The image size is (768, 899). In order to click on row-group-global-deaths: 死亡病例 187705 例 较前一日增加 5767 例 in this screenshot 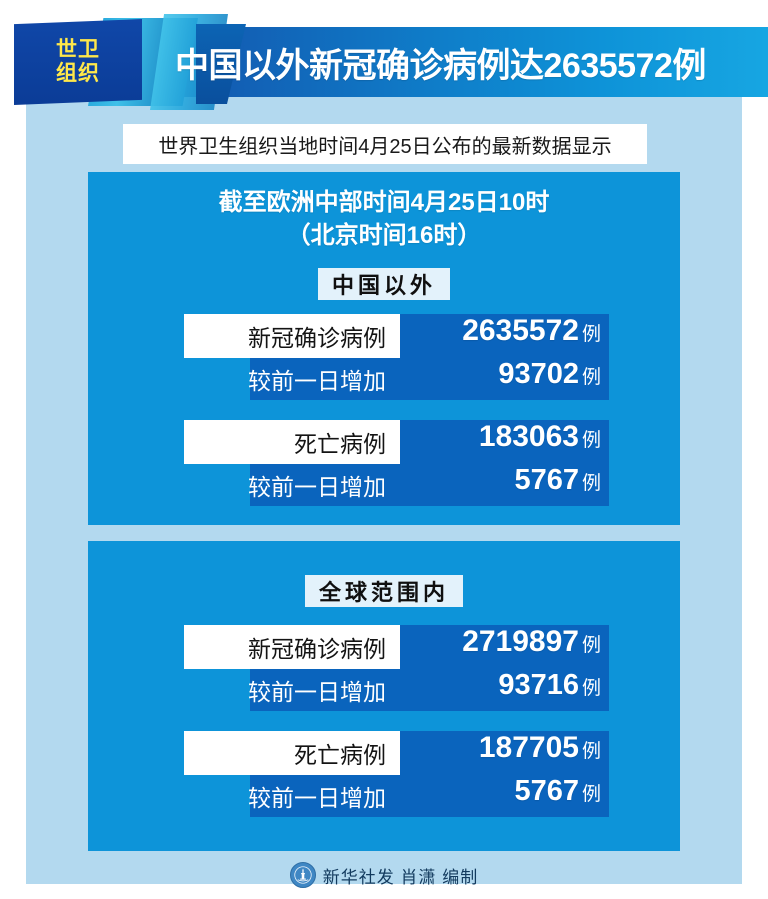, I will do `click(384, 774)`.